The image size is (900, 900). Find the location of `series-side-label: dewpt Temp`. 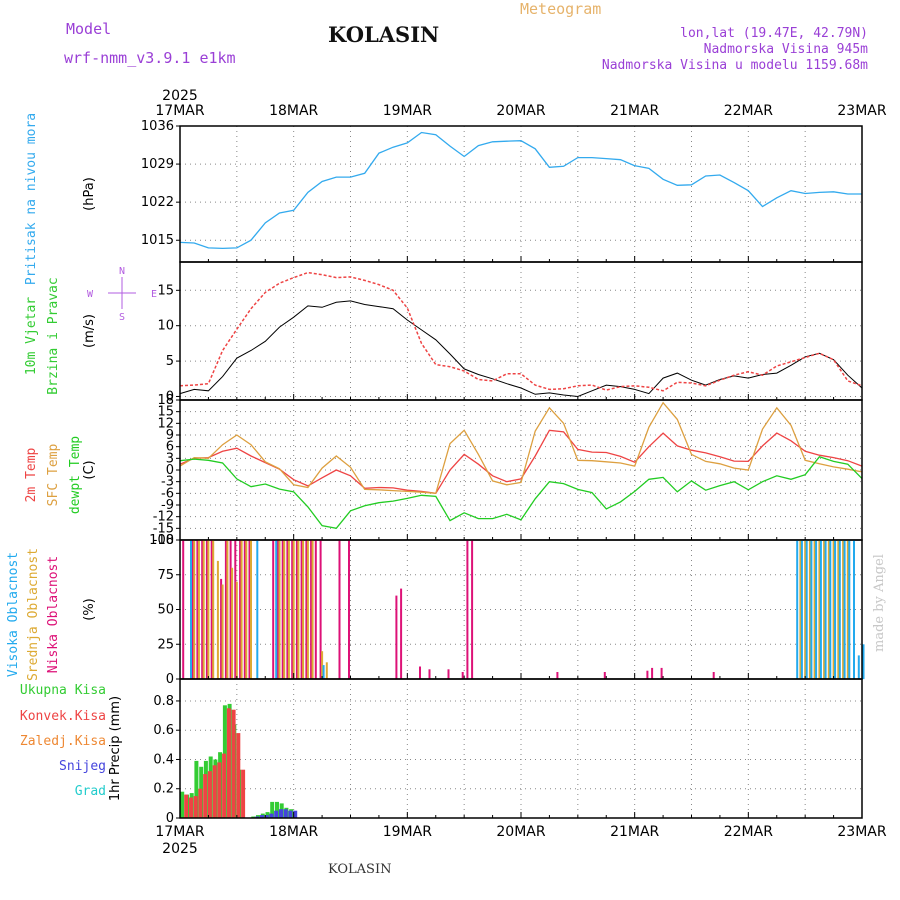

series-side-label: dewpt Temp is located at coordinates (75, 475).